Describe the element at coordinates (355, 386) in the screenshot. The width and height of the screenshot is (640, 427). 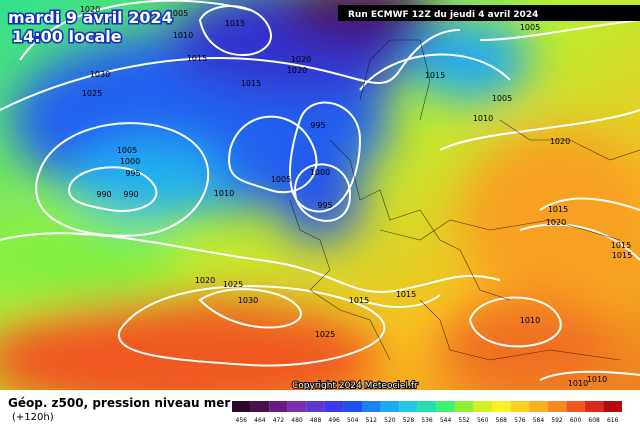
I see `copyright: Copyright 2024 Meteociel.fr` at that location.